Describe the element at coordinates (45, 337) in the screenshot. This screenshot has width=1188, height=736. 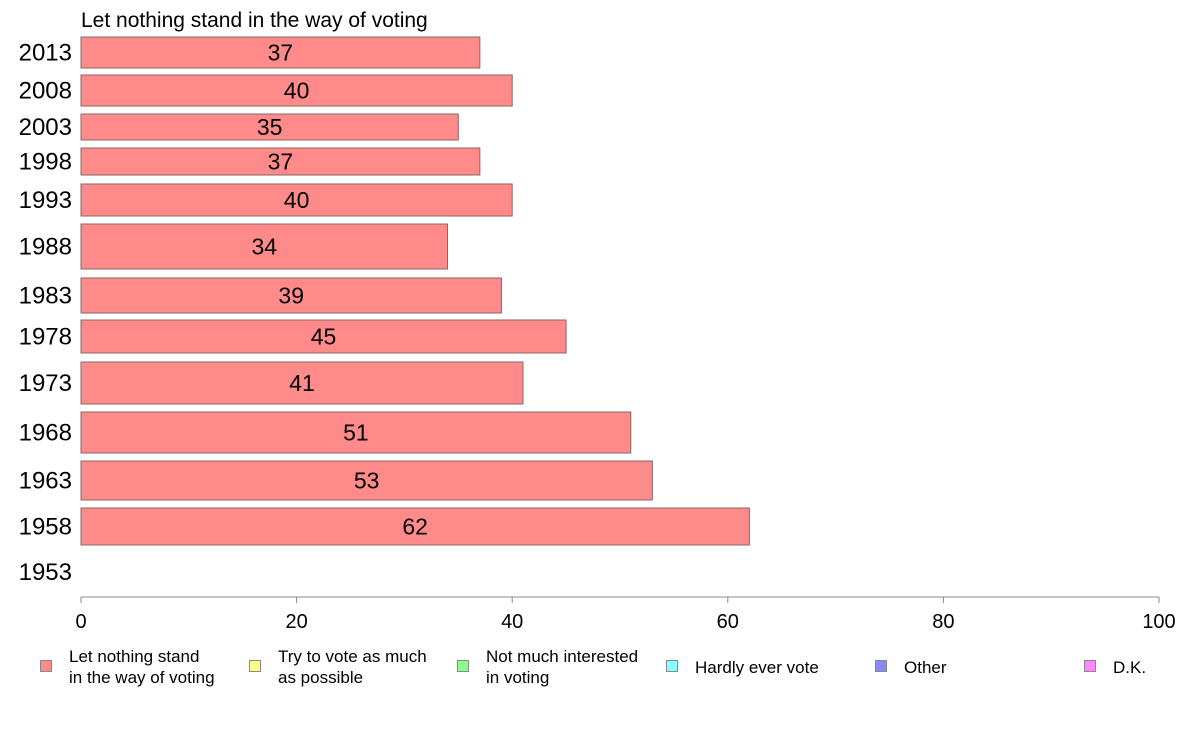
I see `category-label: 1978` at that location.